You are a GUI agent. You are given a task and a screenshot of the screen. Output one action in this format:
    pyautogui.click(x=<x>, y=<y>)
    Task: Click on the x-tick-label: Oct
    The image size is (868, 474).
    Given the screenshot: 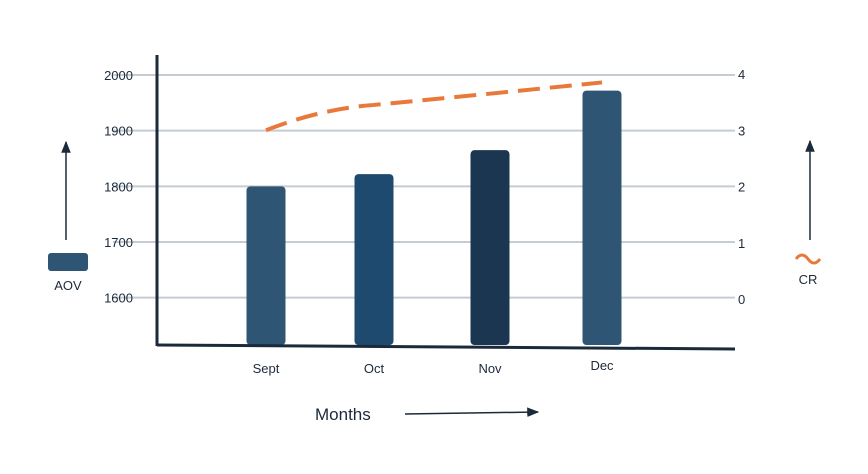 What is the action you would take?
    pyautogui.click(x=374, y=368)
    